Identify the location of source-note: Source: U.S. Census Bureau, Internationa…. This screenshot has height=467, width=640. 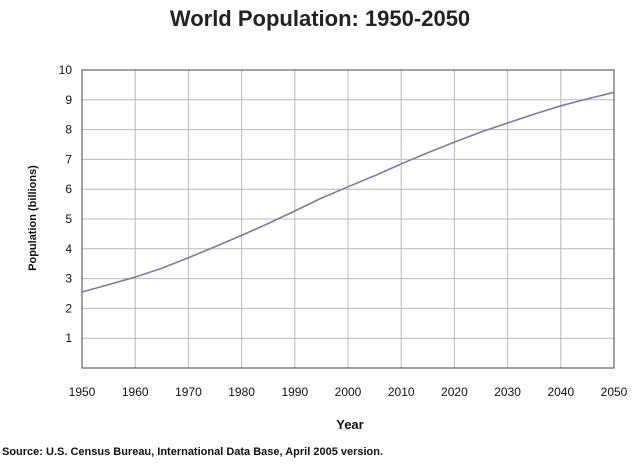
(193, 452).